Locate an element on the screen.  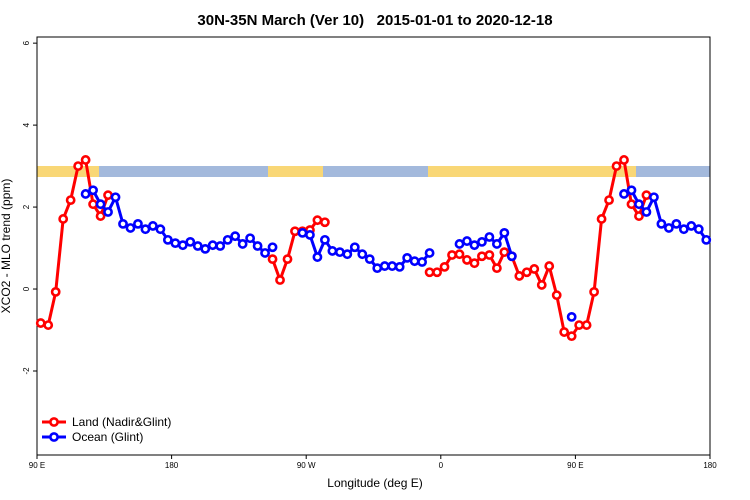
x-tick-label: 90 W is located at coordinates (306, 465).